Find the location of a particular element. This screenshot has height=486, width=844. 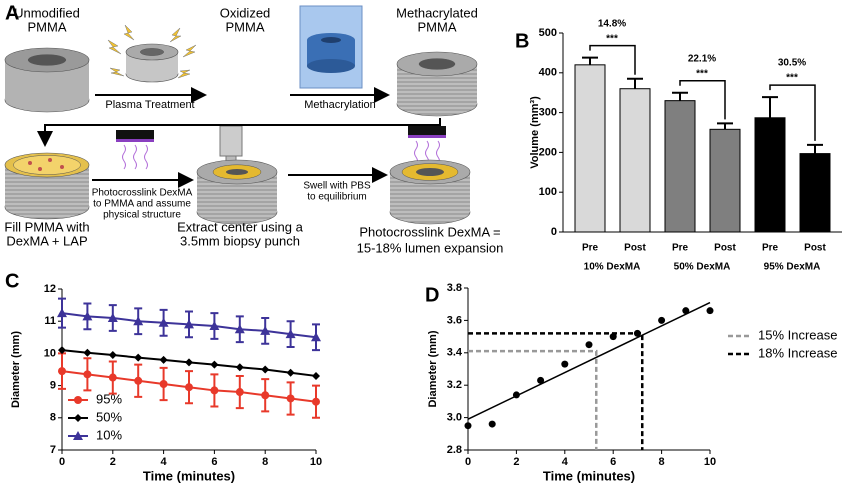

arrow-label: Plasma Treatment is located at coordinates (149, 105).